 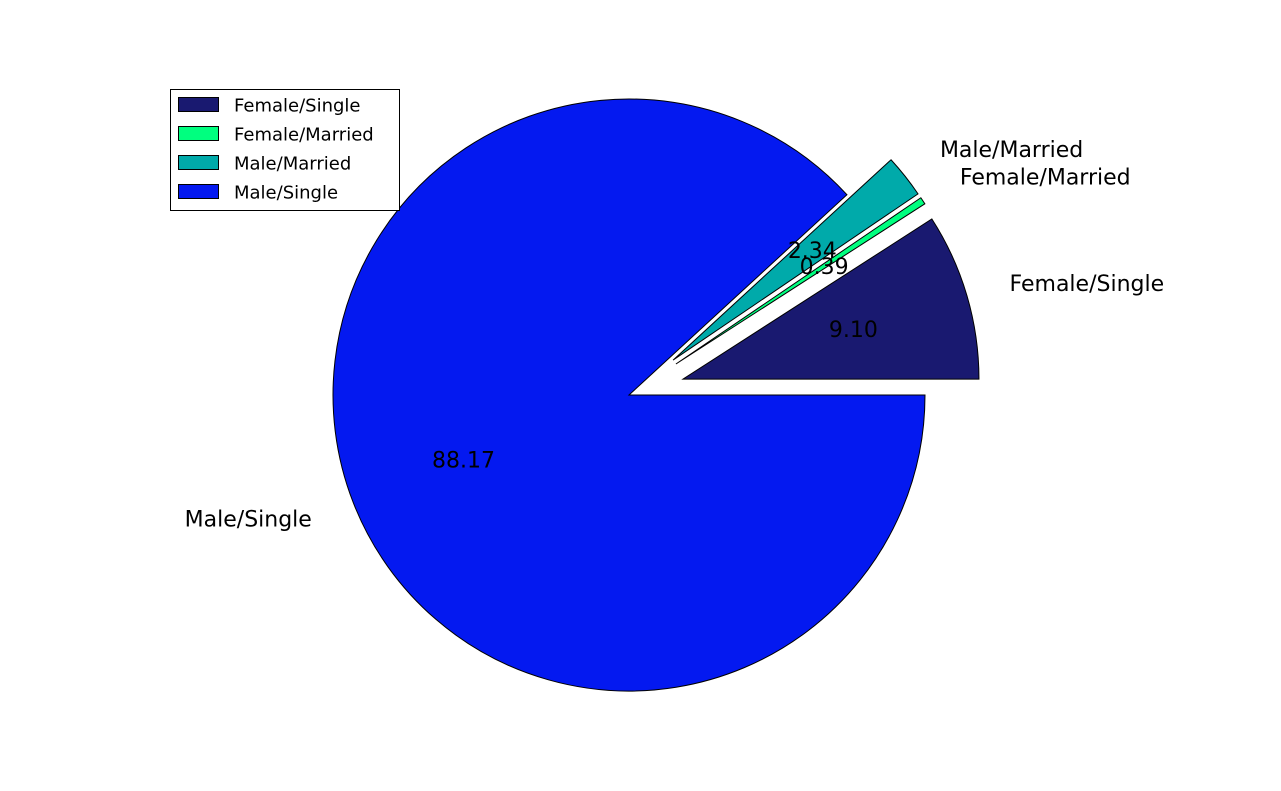 I want to click on legend-swatch-female-married, so click(x=198, y=133).